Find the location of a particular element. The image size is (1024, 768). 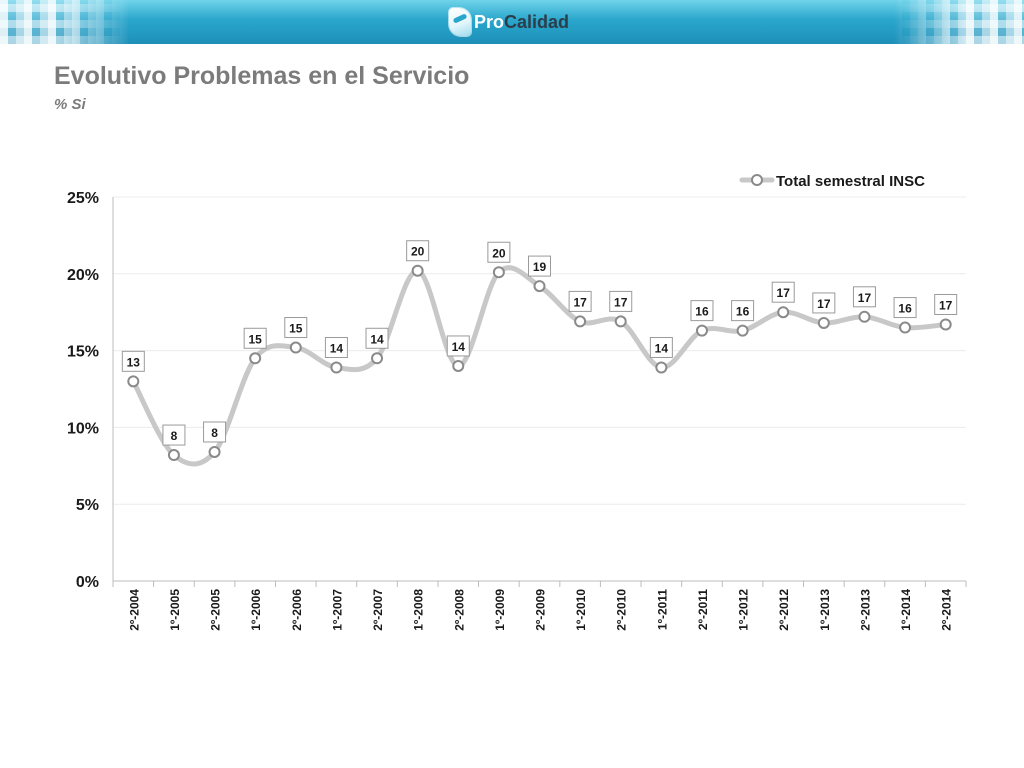

x-tick-label: 2º-2008 is located at coordinates (459, 610).